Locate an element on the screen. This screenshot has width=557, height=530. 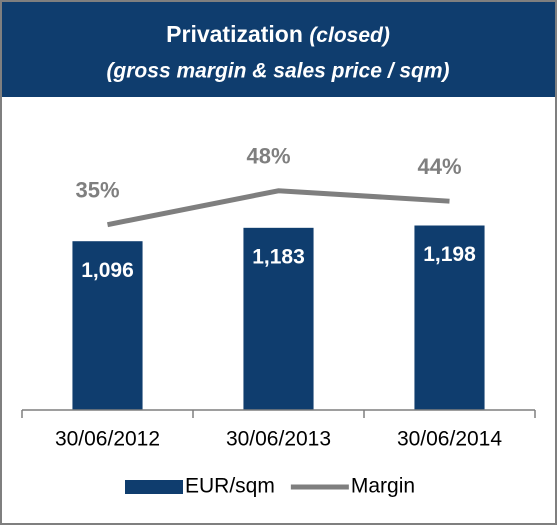
legend-swatch is located at coordinates (154, 487).